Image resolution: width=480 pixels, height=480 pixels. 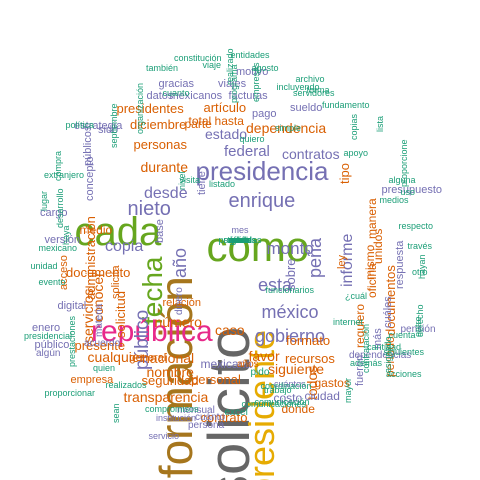 What do you see at coordinates (216, 379) in the screenshot?
I see `word-personal: personal` at bounding box center [216, 379].